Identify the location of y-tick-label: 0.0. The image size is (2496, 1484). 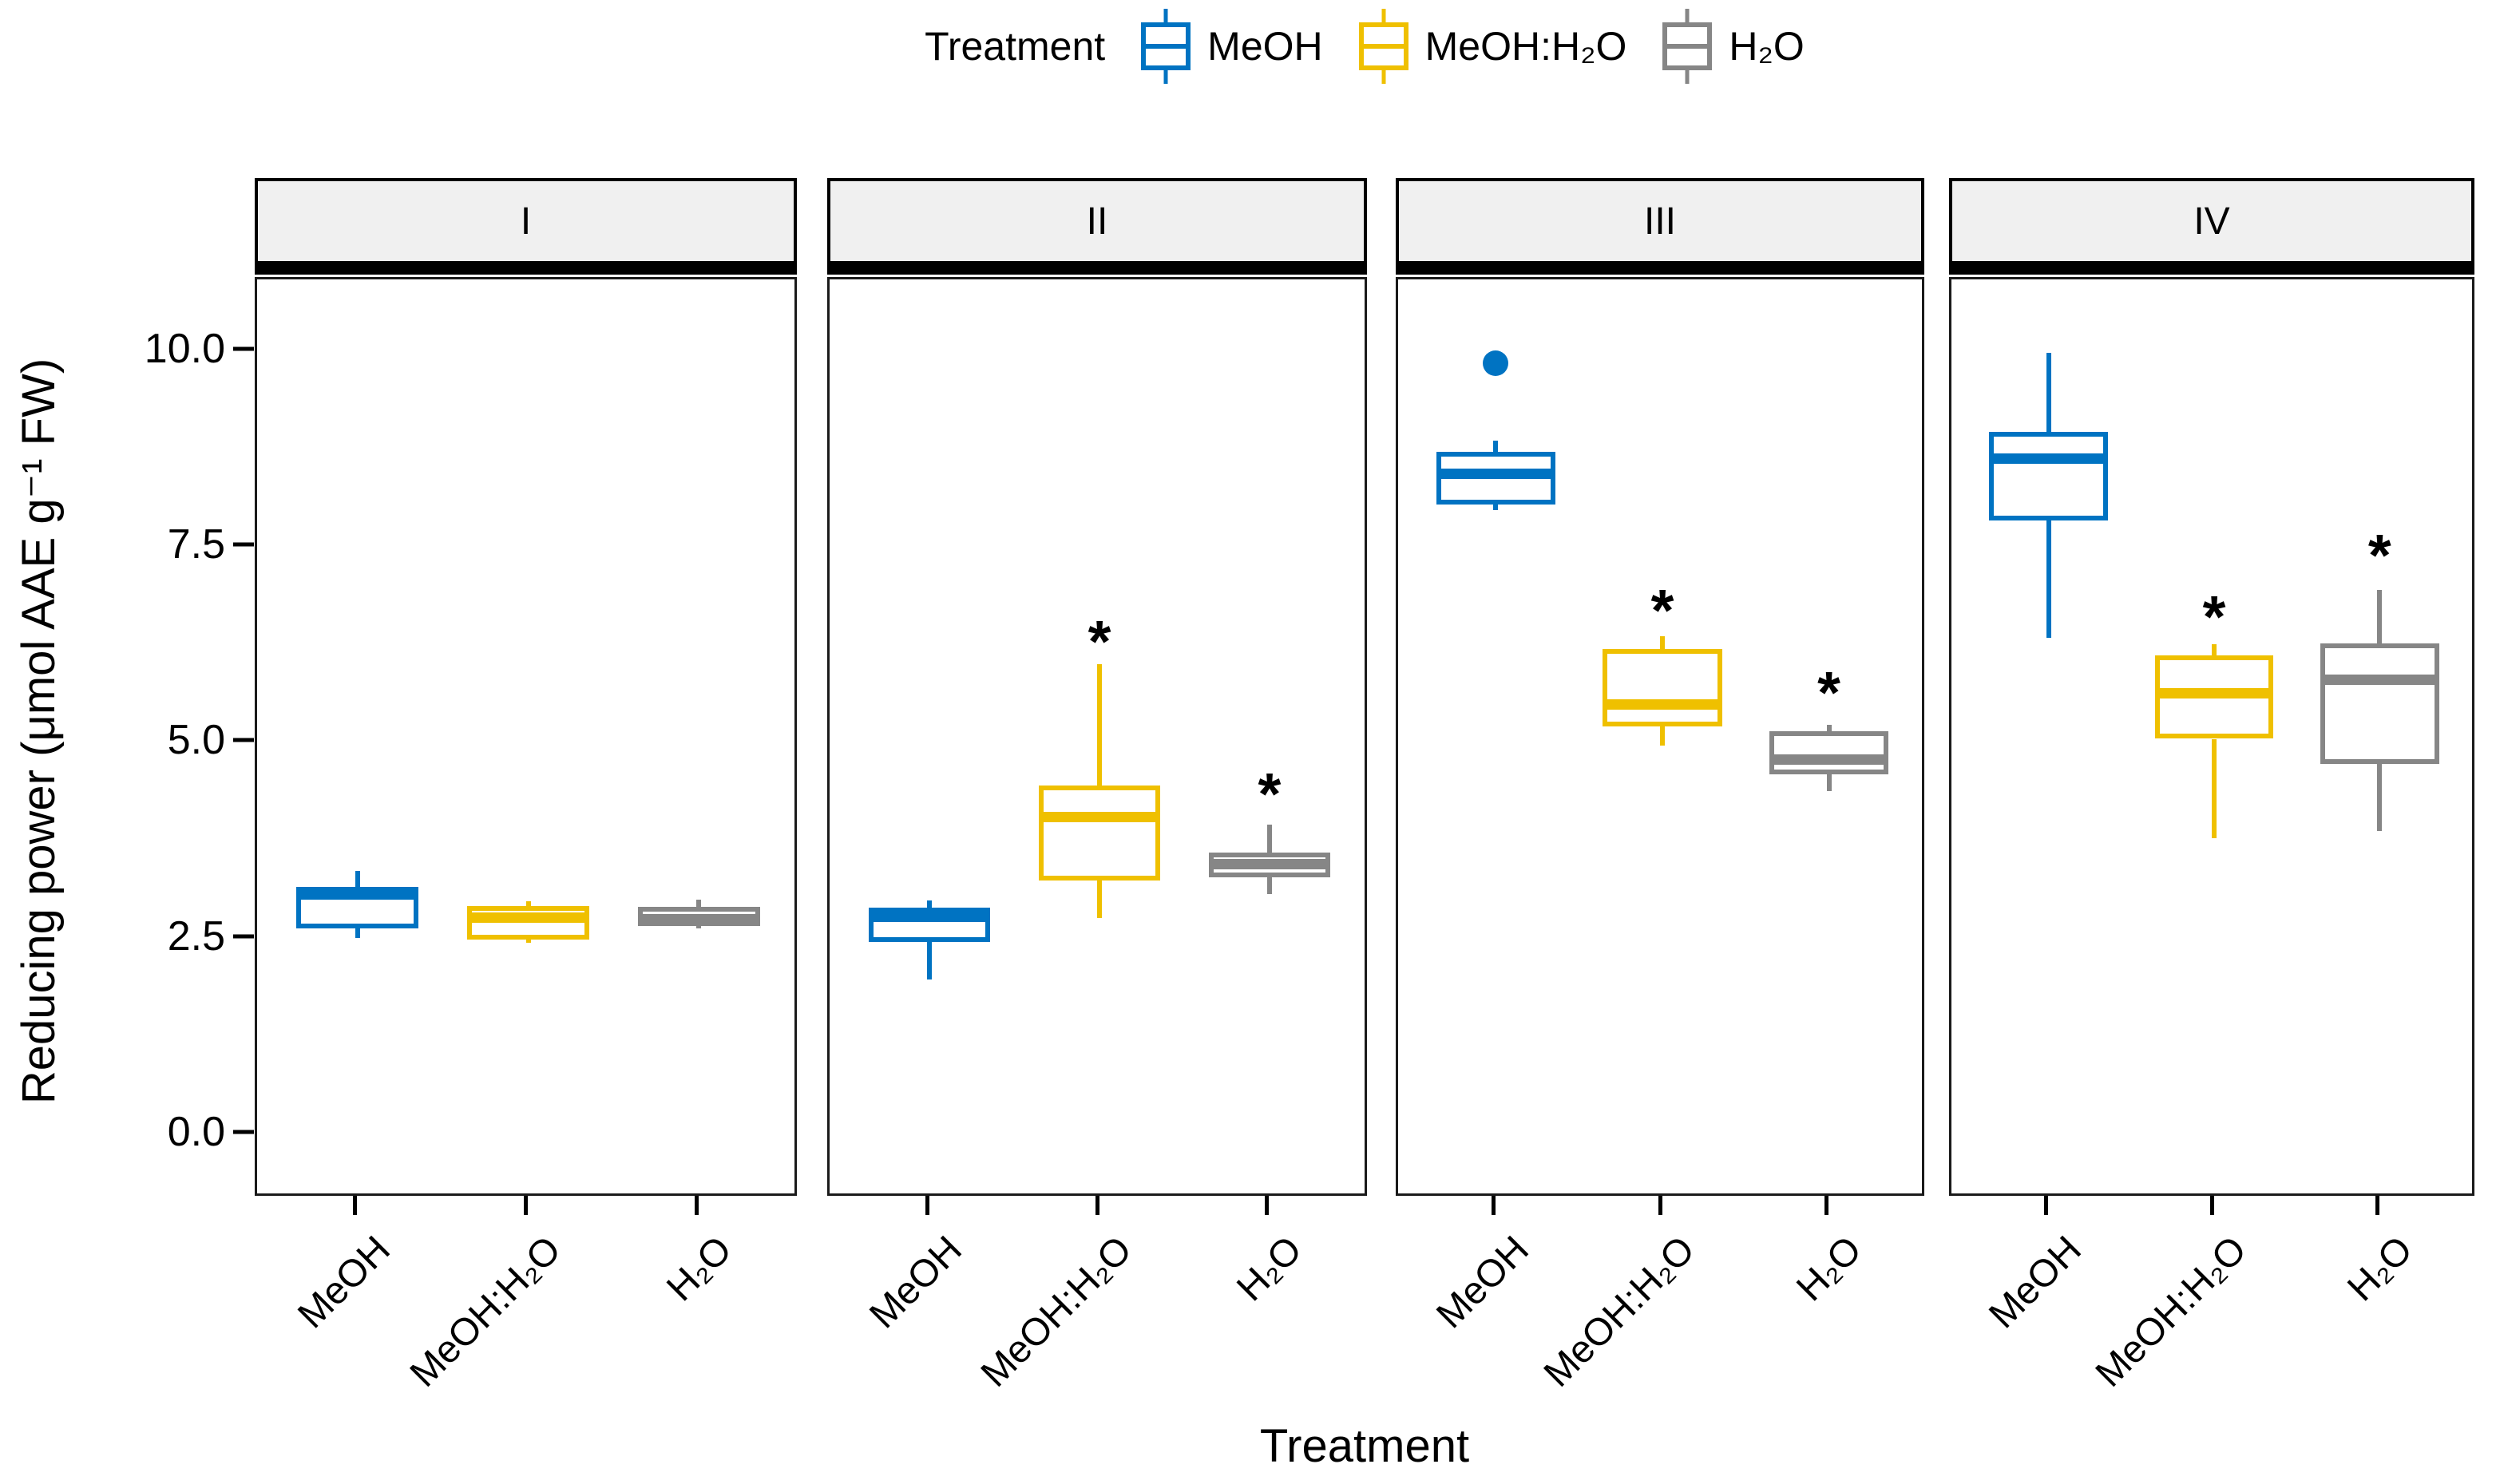
(196, 1131).